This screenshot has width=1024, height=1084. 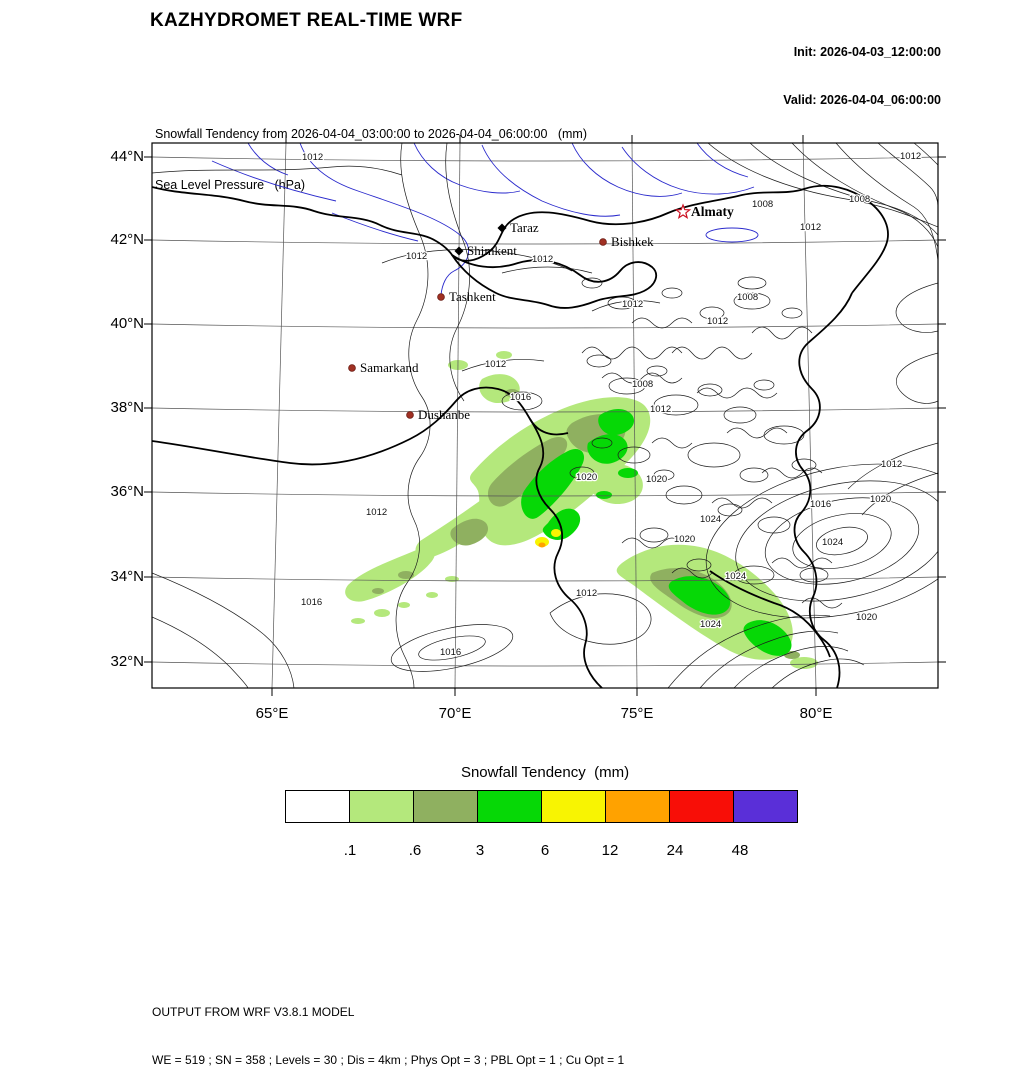 What do you see at coordinates (127, 491) in the screenshot?
I see `lat-tick-36n: 36°N` at bounding box center [127, 491].